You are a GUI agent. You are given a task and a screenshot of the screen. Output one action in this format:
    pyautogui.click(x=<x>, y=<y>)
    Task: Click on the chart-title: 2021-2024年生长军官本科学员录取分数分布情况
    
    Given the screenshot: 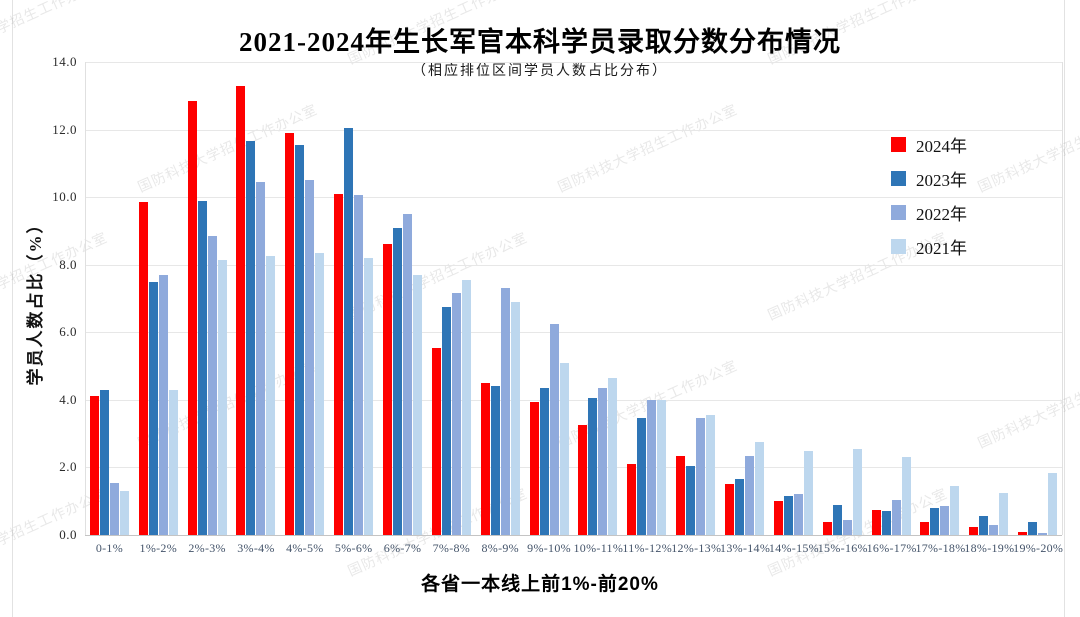 What is the action you would take?
    pyautogui.click(x=540, y=42)
    